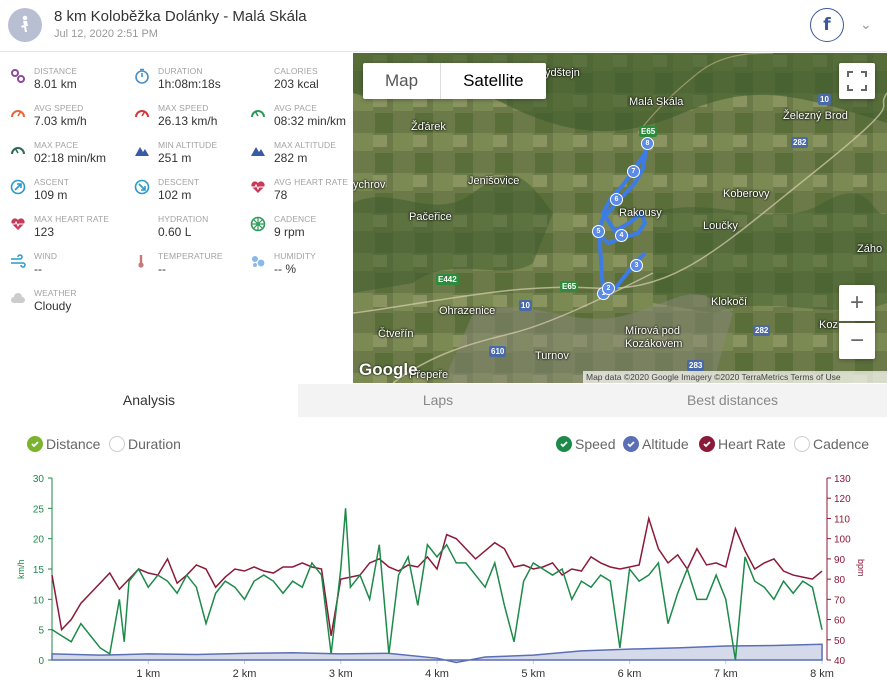 This screenshot has width=887, height=697. What do you see at coordinates (633, 171) in the screenshot?
I see `route-waypoint-marker: 7` at bounding box center [633, 171].